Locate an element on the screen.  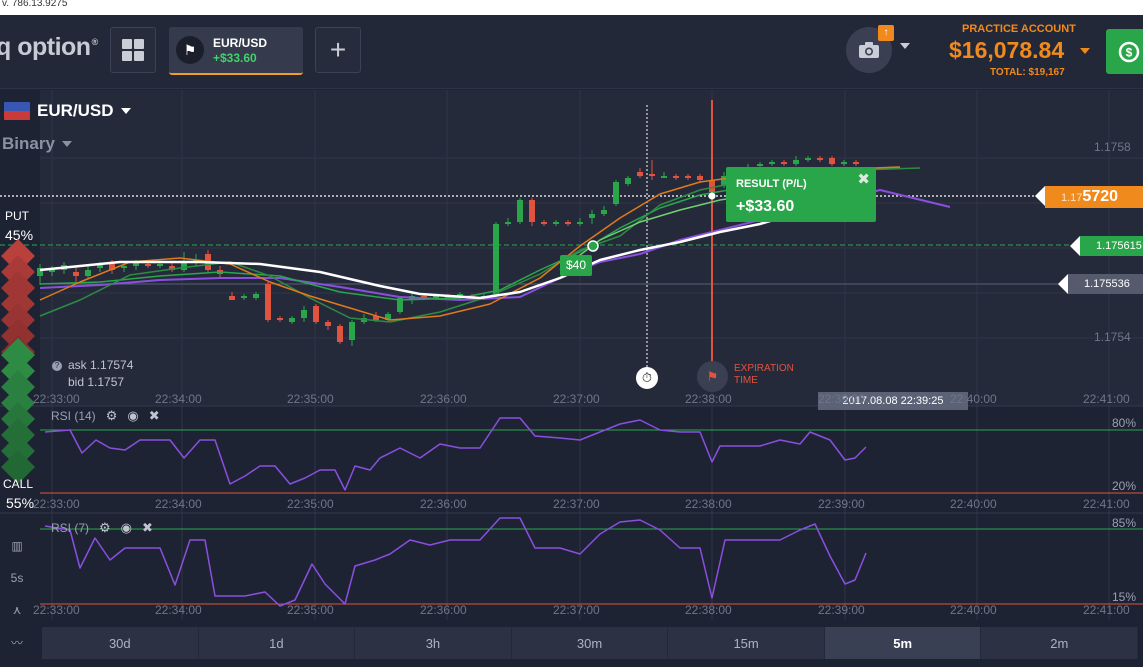
logo: q option® is located at coordinates (49, 47).